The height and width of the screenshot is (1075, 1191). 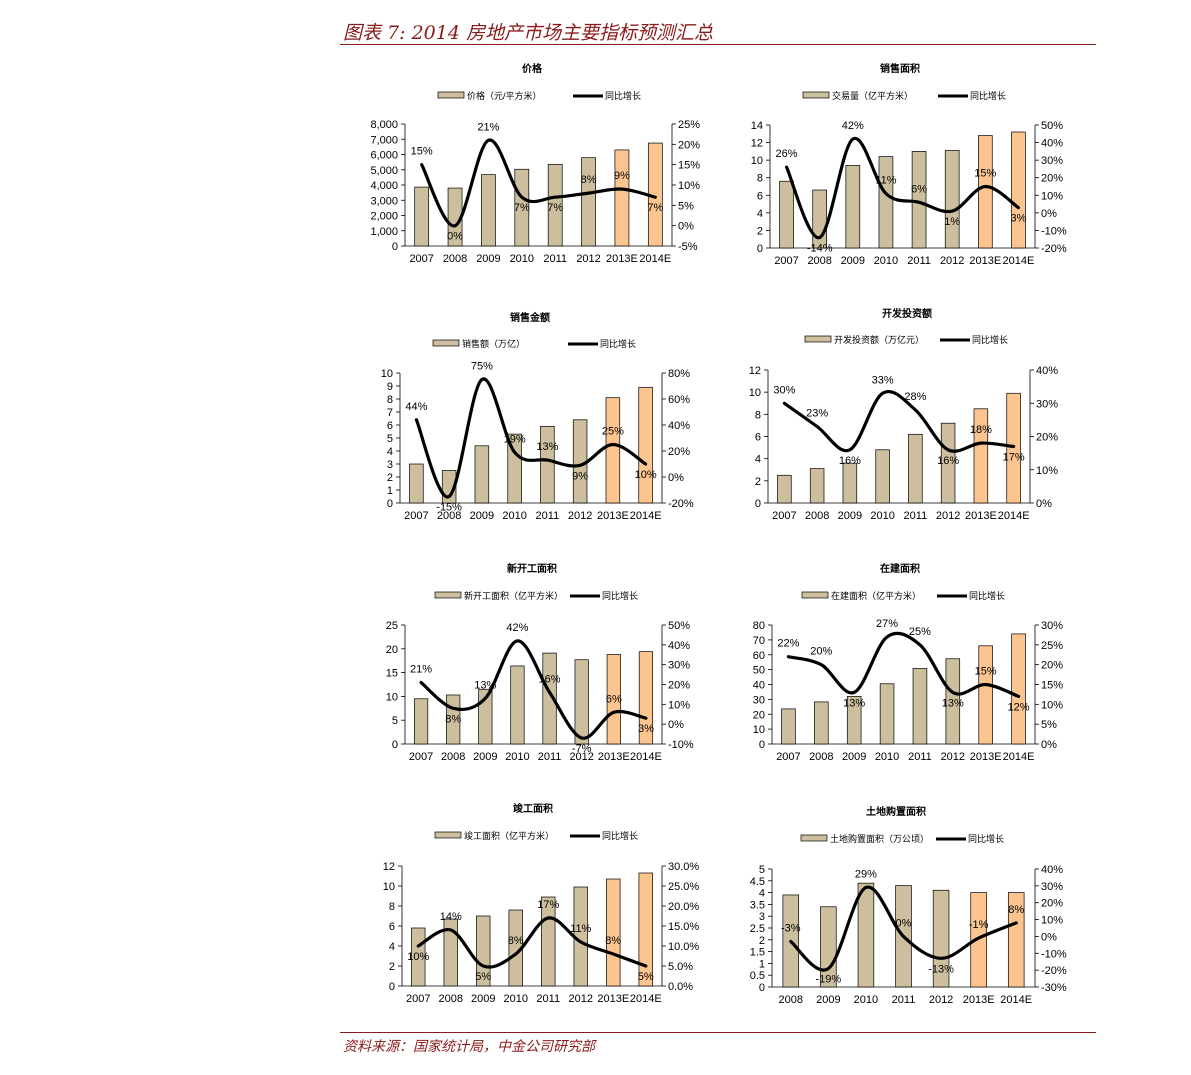 I want to click on growth-label: 33%, so click(x=883, y=380).